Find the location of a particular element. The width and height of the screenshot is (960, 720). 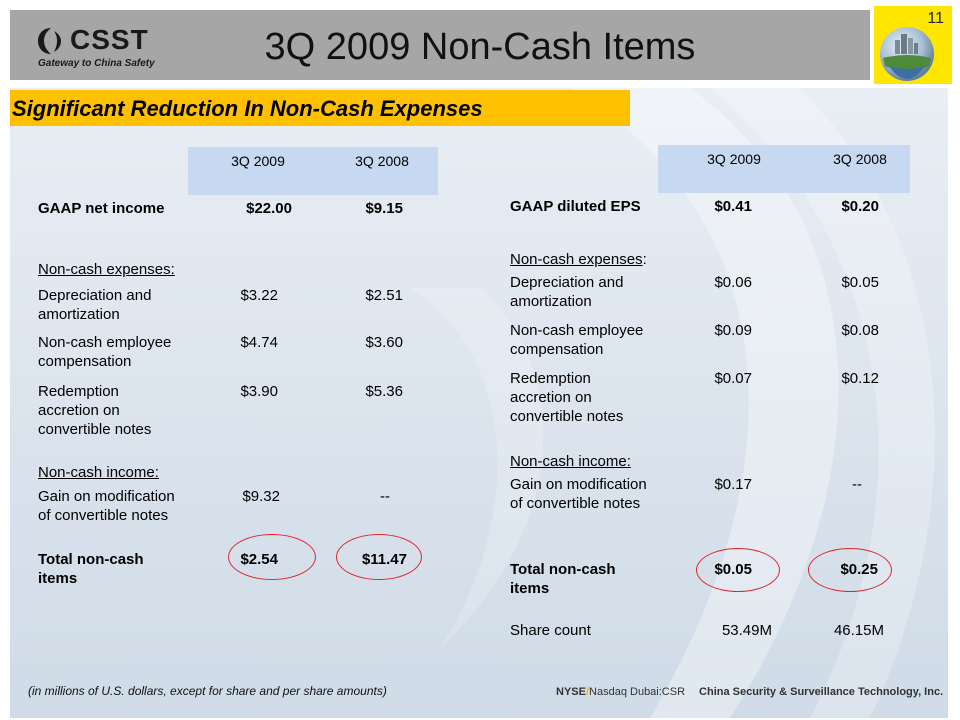

right-redemption-3q2009: $0.07 is located at coordinates (733, 378).